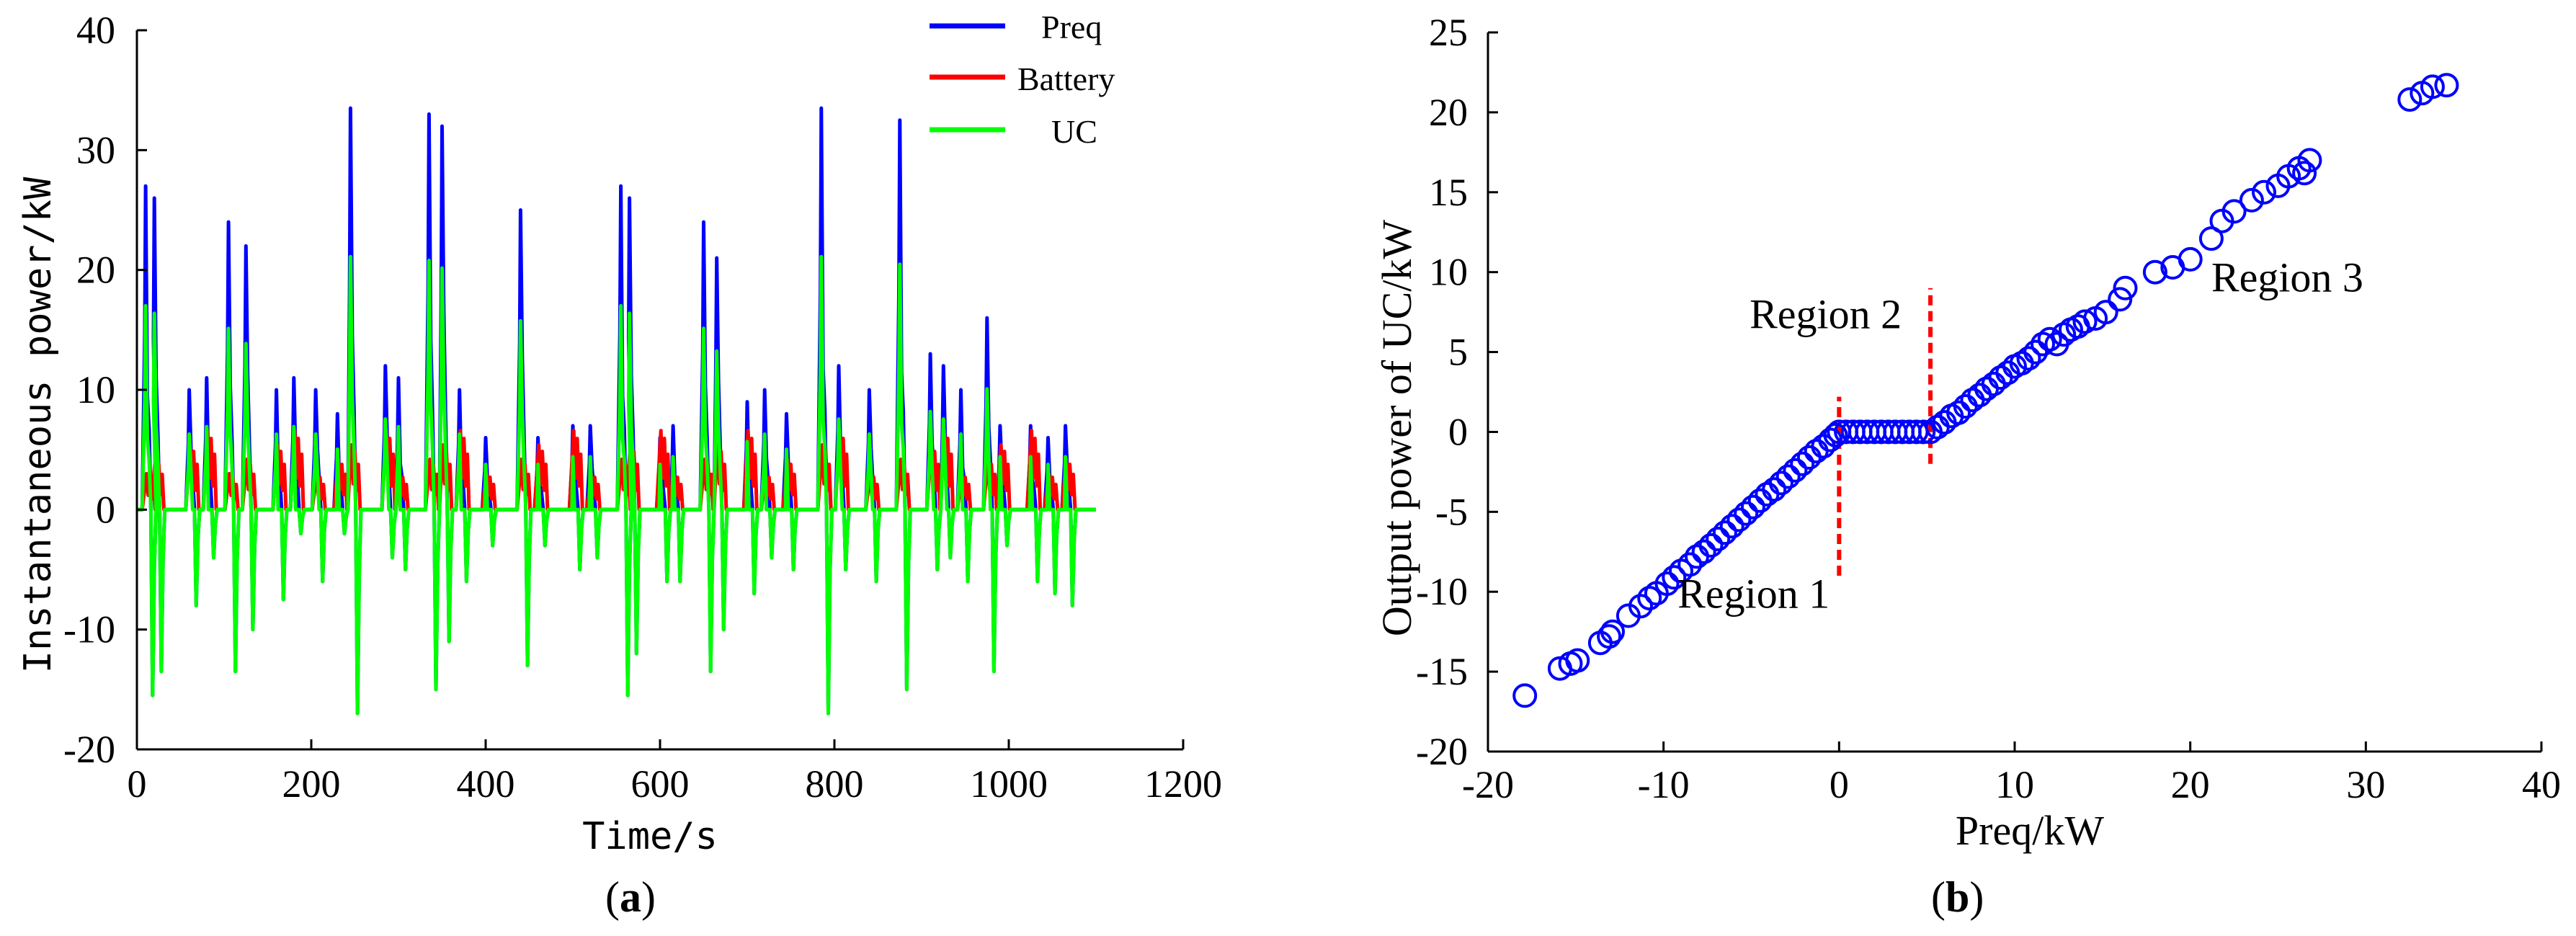 This screenshot has width=2576, height=936. What do you see at coordinates (95, 31) in the screenshot?
I see `panel-a-y-tick-label: 40` at bounding box center [95, 31].